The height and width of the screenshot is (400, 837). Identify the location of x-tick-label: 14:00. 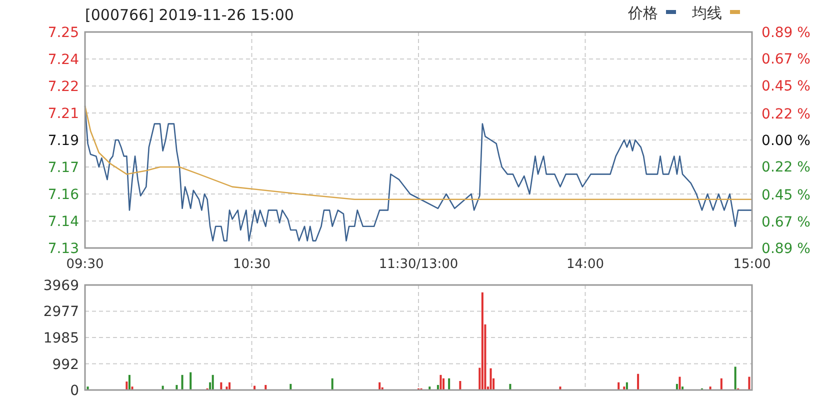
(585, 264).